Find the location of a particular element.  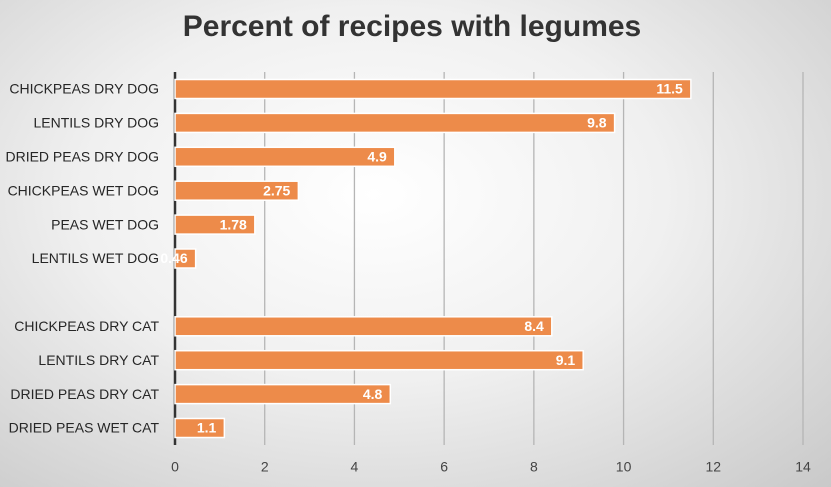

x-tick-label: 2 is located at coordinates (265, 467).